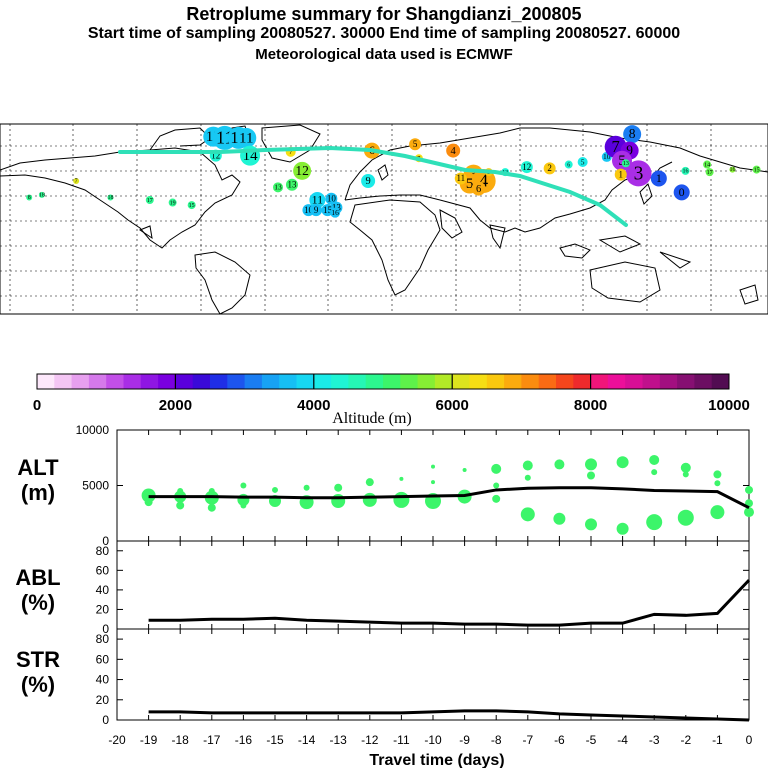  I want to click on x-tick-label: -16, so click(244, 740).